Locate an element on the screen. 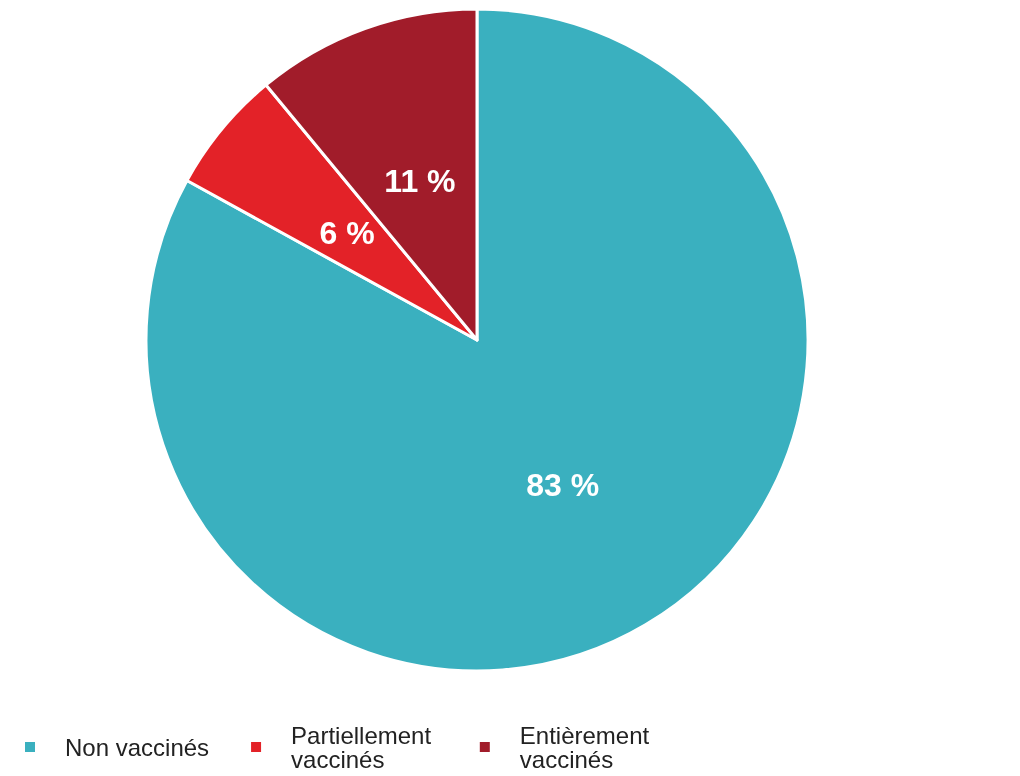 This screenshot has width=1020, height=776. data-label: 6 % is located at coordinates (347, 232).